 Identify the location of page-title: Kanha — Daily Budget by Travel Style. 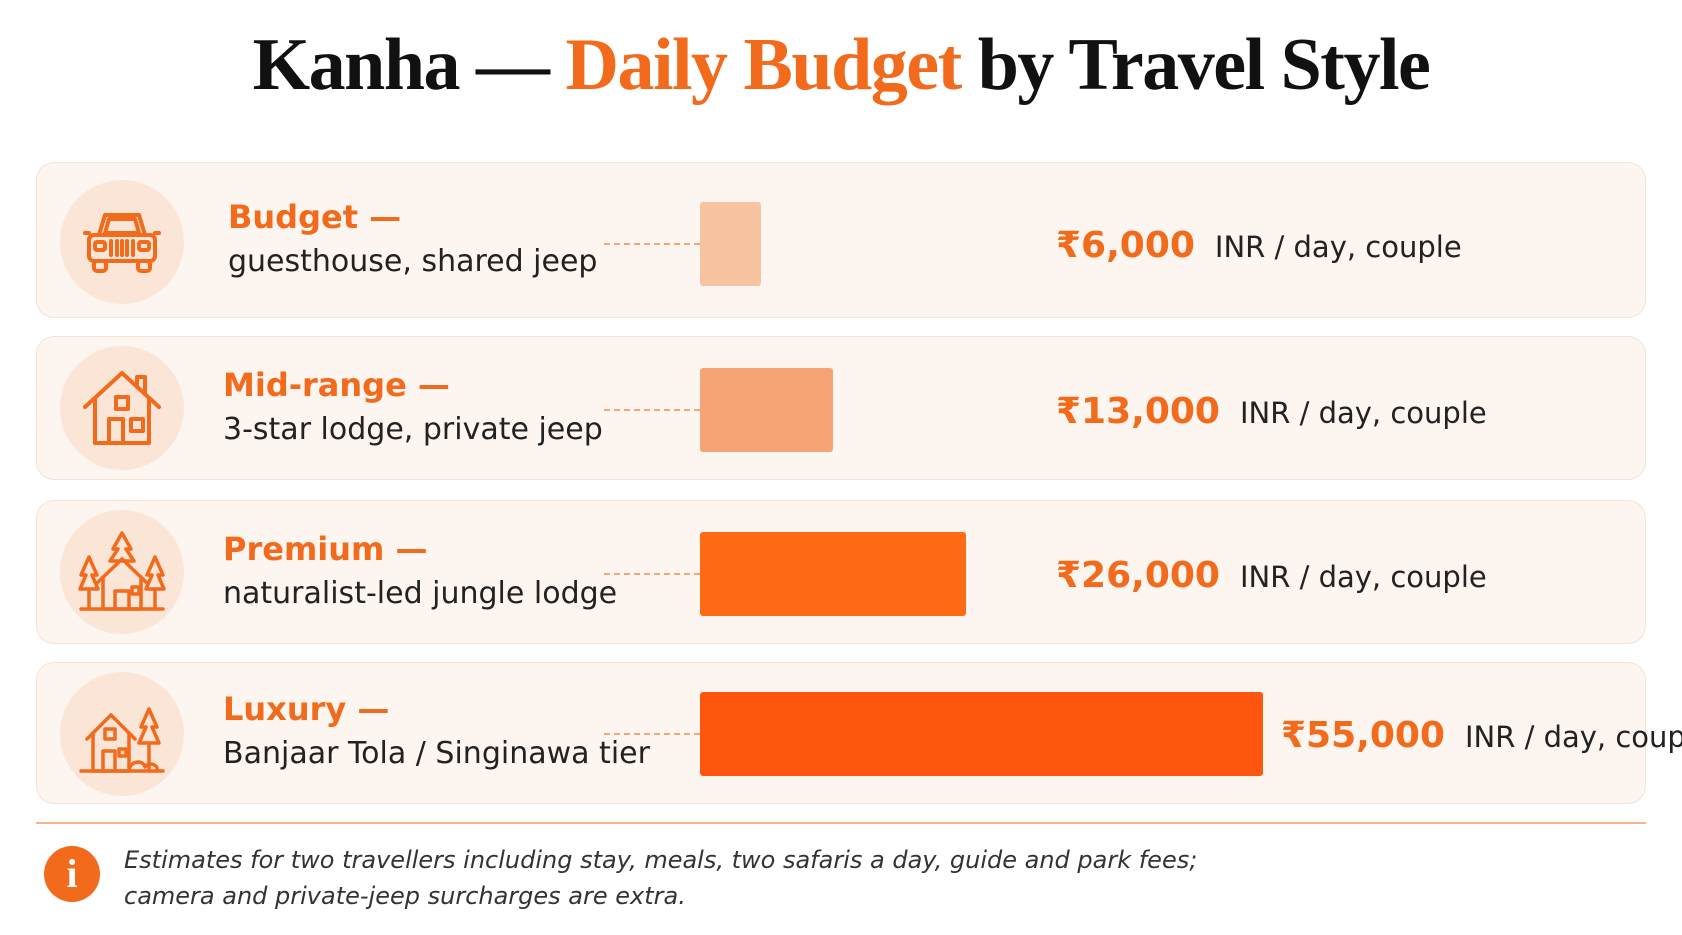
(841, 65).